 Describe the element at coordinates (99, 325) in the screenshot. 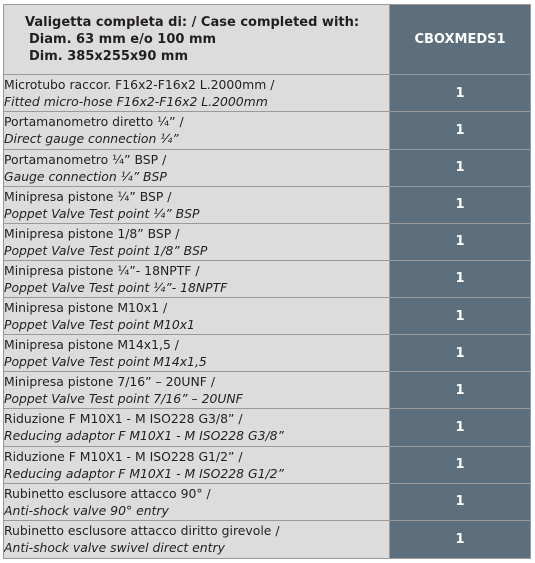

I see `row-text-english: Poppet Valve Test point M10x1` at that location.